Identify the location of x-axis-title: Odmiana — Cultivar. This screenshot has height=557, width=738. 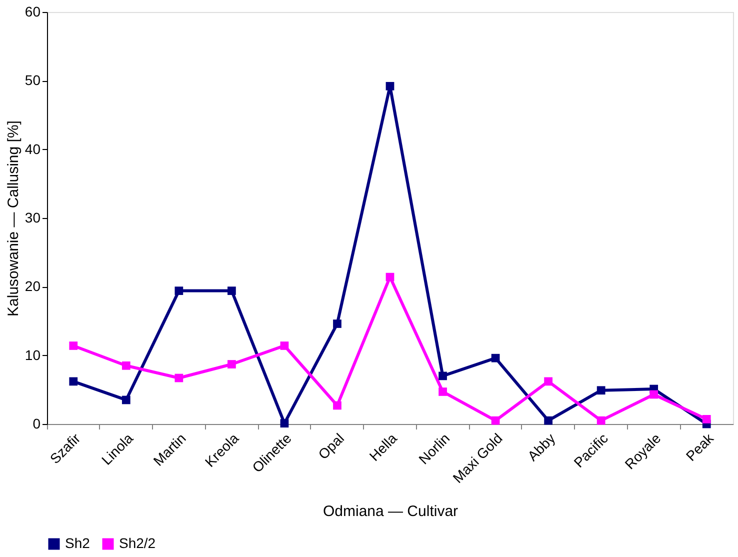
(390, 511).